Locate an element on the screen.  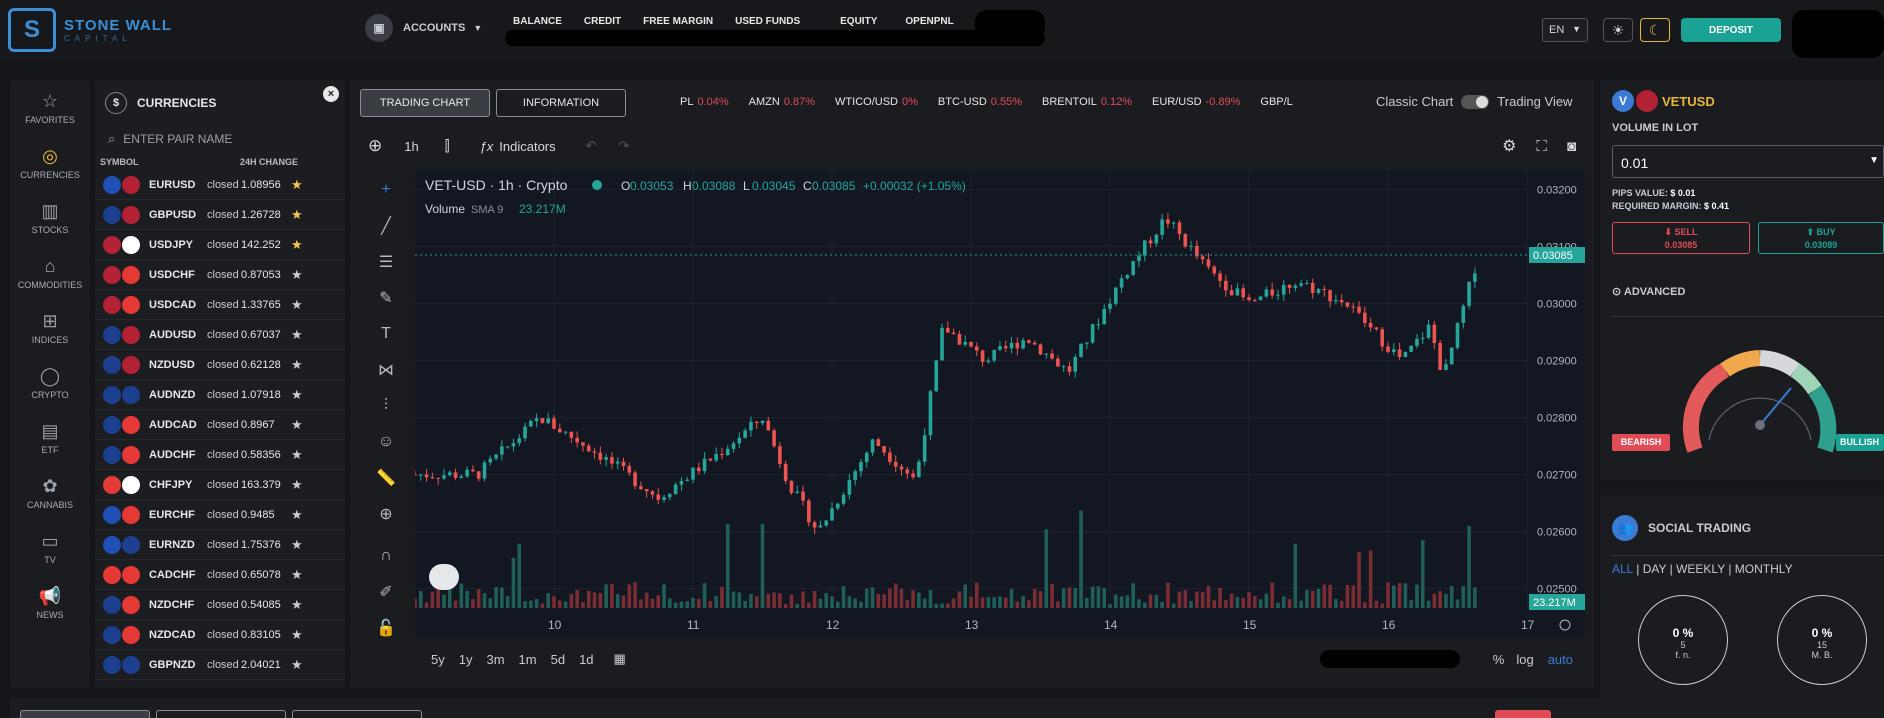
percent-toggle: % is located at coordinates (1498, 659).